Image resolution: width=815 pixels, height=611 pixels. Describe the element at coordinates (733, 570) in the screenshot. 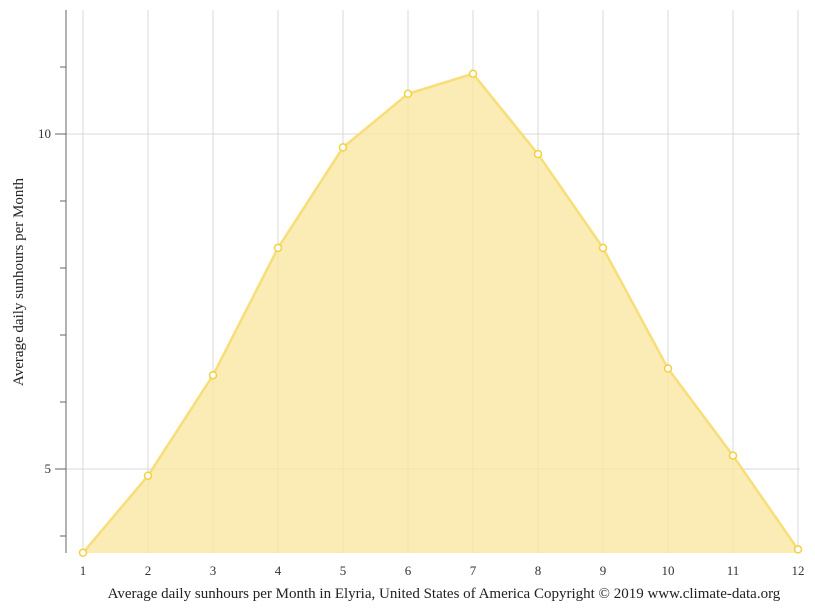

I see `x-tick-label: 11` at that location.